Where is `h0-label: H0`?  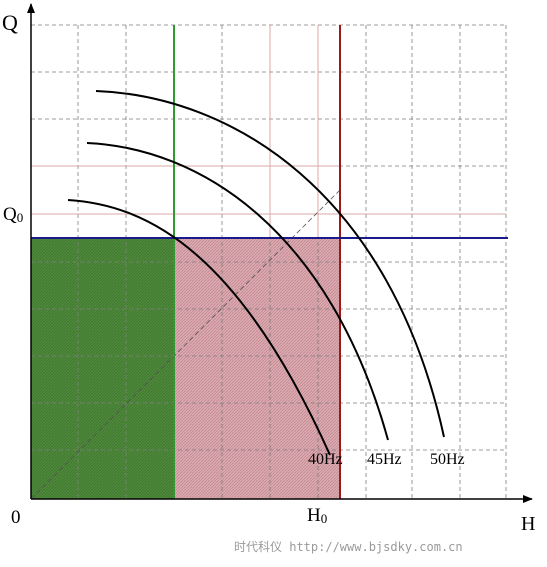
h0-label: H0 is located at coordinates (317, 515).